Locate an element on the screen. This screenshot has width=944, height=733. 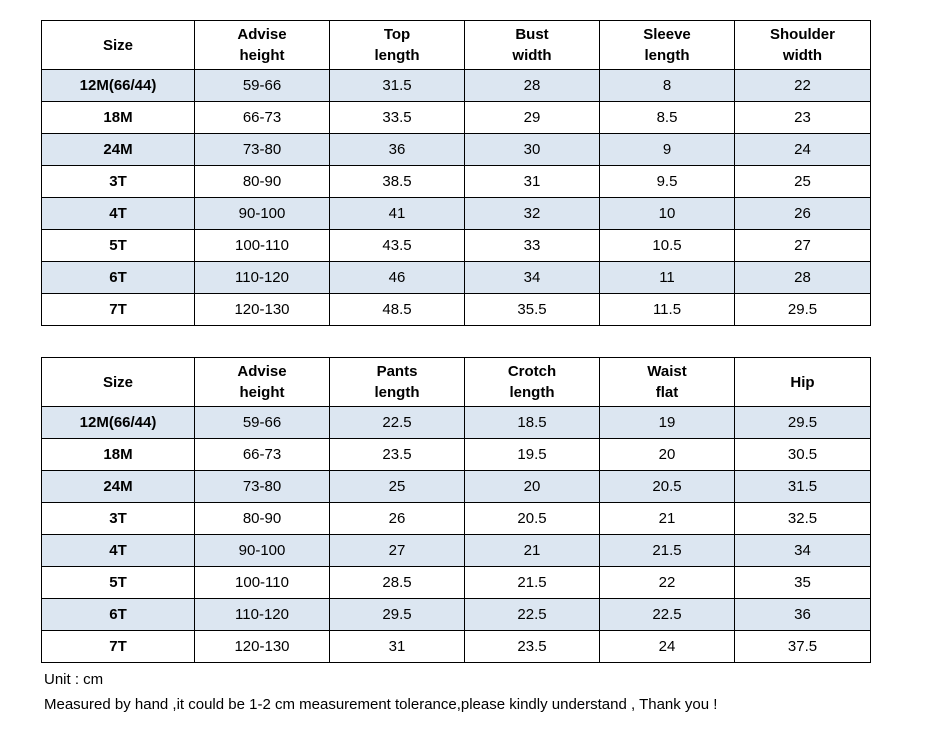
top-column-header: Size is located at coordinates (118, 45).